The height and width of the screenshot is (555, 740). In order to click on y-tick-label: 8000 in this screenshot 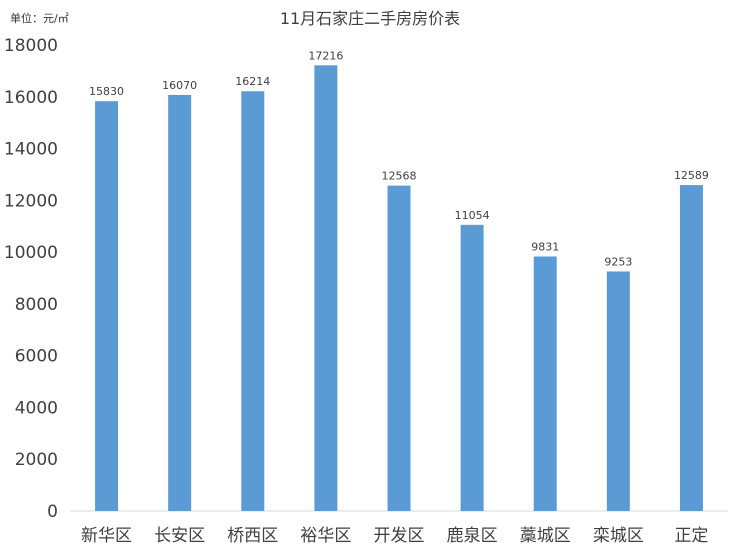, I will do `click(36, 305)`.